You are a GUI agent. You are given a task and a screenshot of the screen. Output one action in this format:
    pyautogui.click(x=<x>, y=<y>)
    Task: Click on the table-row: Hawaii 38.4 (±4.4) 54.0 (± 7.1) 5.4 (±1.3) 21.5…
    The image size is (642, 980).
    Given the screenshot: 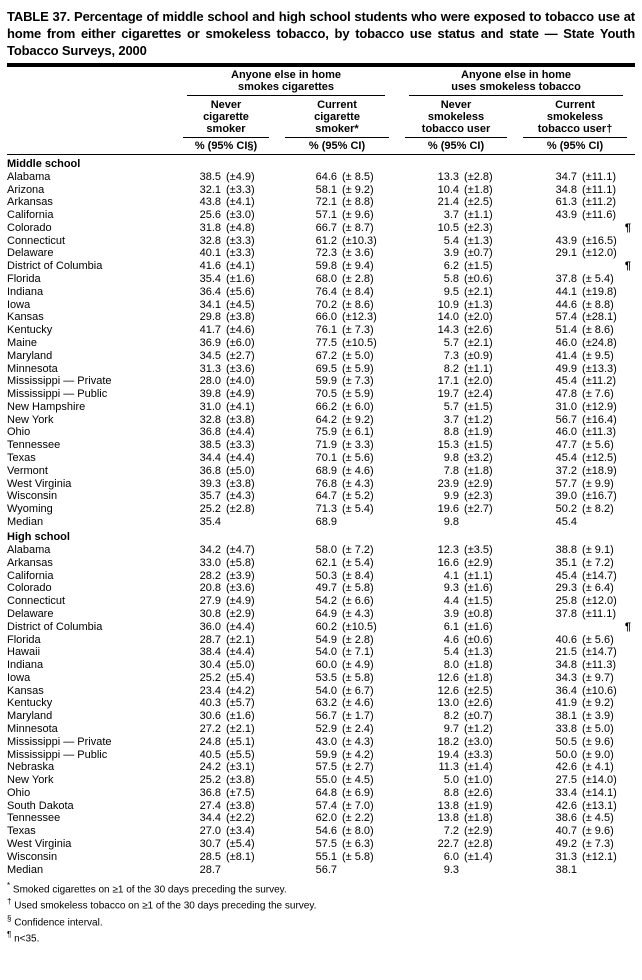 What is the action you would take?
    pyautogui.click(x=321, y=652)
    